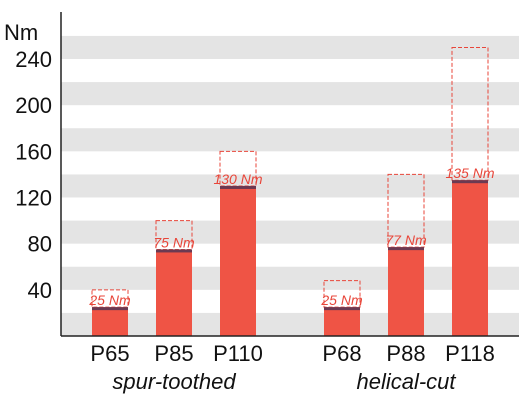  I want to click on y-tick-label: 240, so click(33, 59).